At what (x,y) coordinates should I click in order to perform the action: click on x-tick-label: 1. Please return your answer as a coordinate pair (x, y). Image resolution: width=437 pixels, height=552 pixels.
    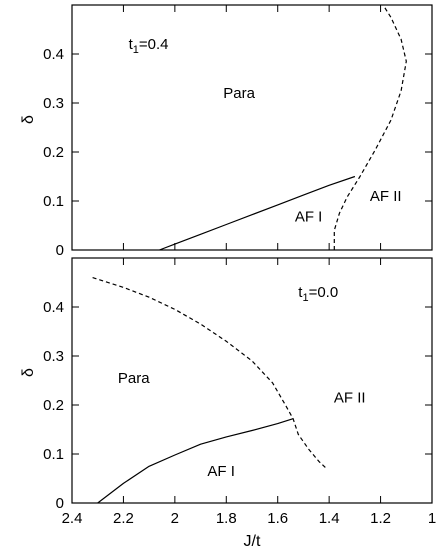
    Looking at the image, I should click on (432, 518).